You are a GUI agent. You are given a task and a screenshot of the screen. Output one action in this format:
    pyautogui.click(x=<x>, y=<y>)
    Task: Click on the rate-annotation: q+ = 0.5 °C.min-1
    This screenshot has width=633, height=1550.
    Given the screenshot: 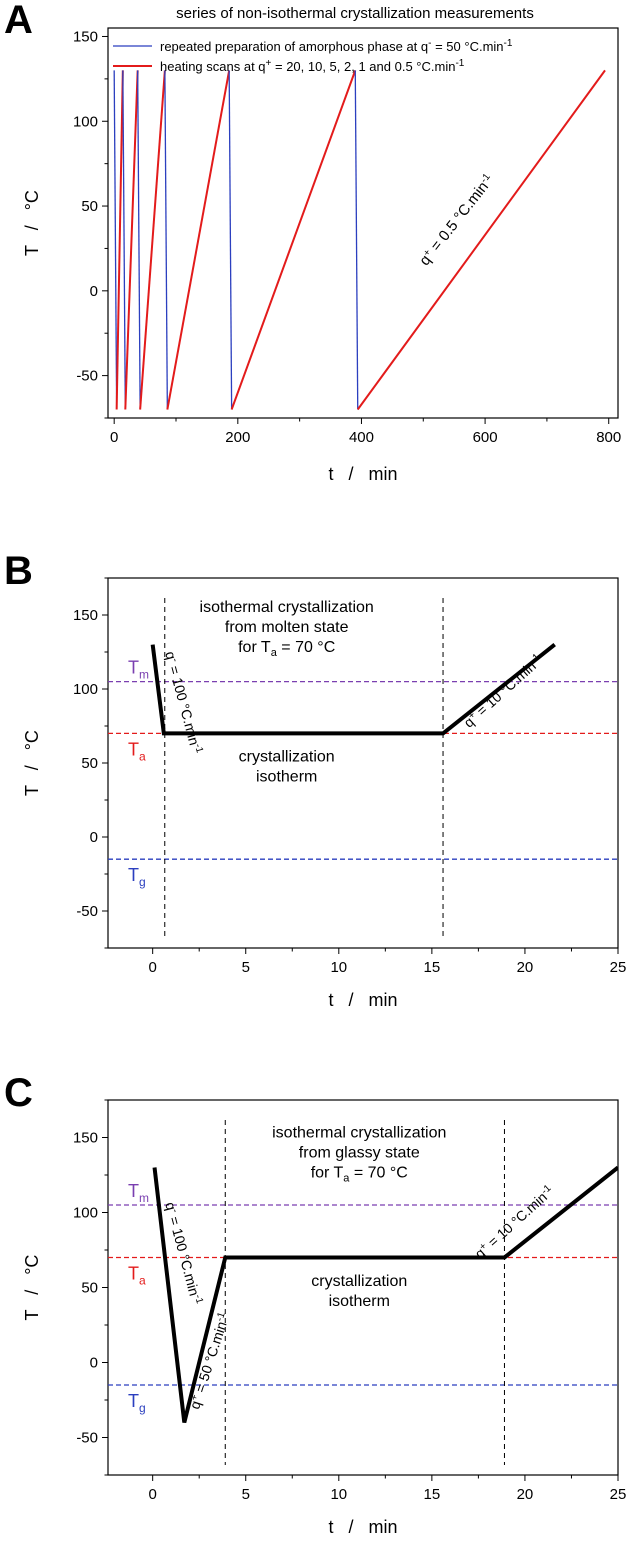 What is the action you would take?
    pyautogui.click(x=457, y=220)
    